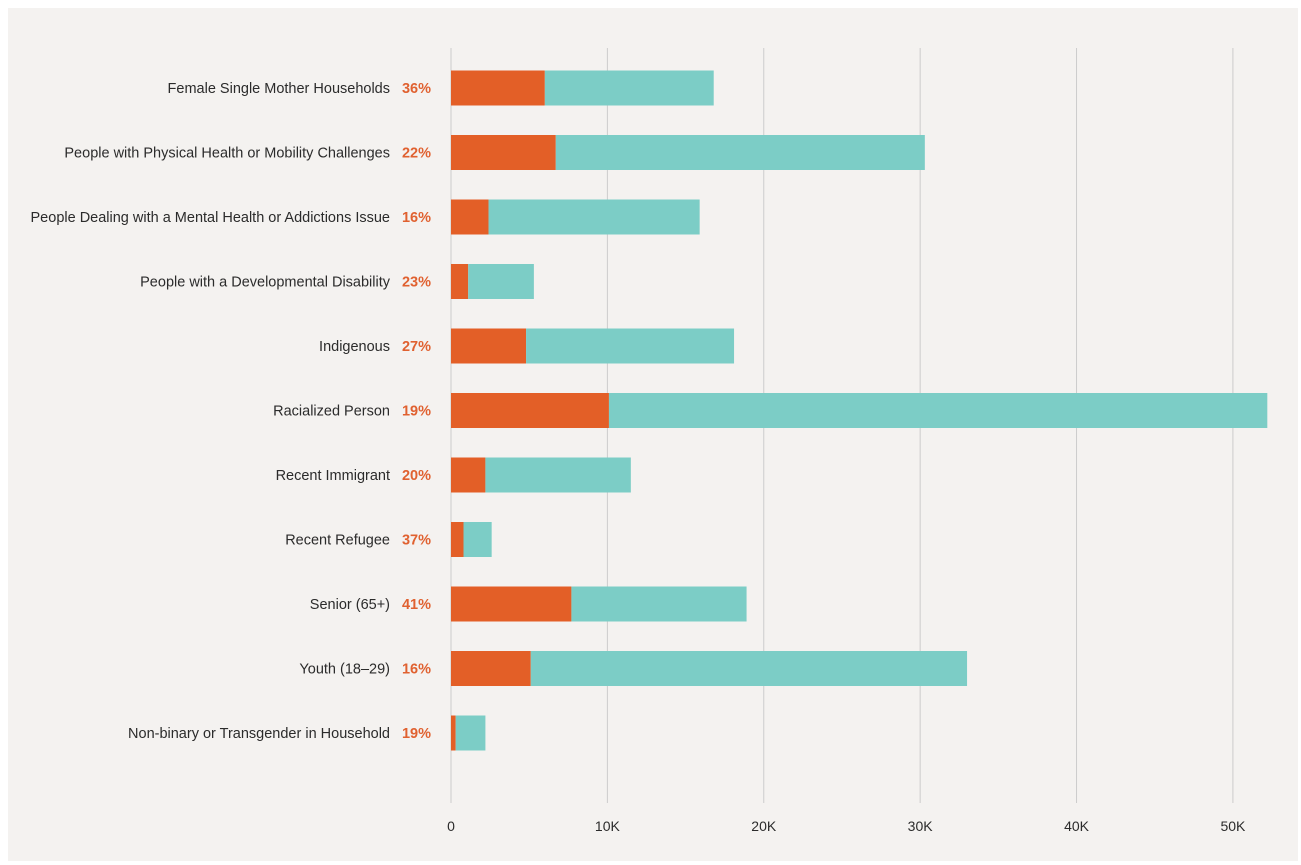 The width and height of the screenshot is (1301, 865). What do you see at coordinates (764, 826) in the screenshot?
I see `x-tick-label: 20K` at bounding box center [764, 826].